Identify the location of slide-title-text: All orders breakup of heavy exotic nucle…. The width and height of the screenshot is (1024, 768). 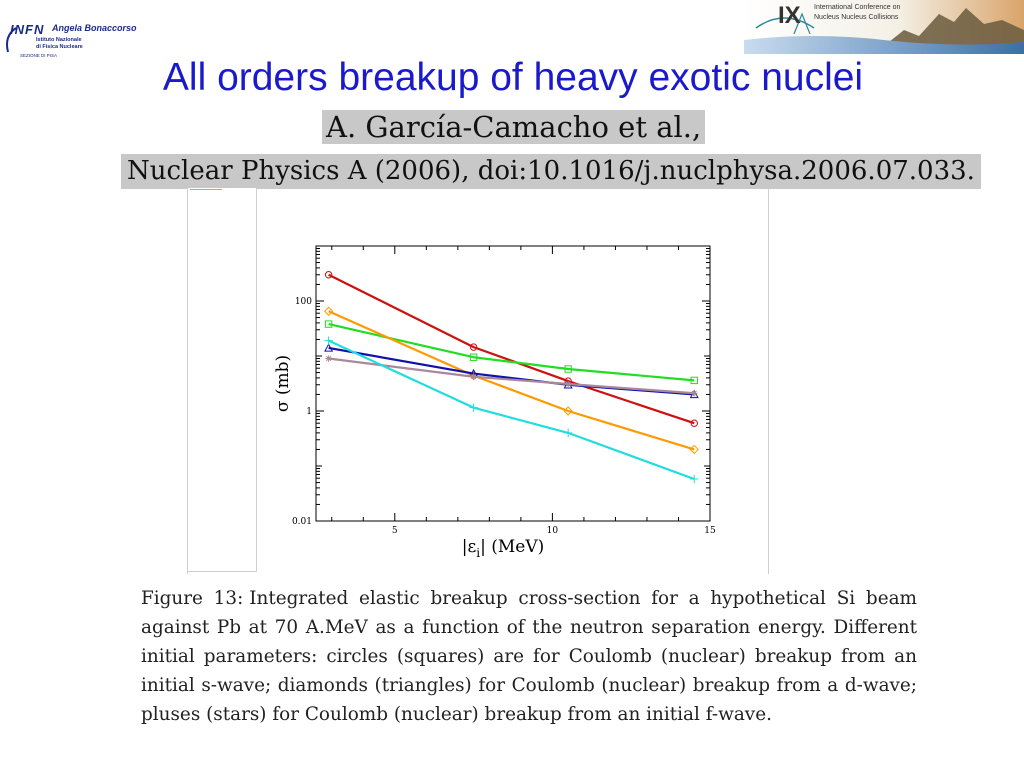
(513, 77).